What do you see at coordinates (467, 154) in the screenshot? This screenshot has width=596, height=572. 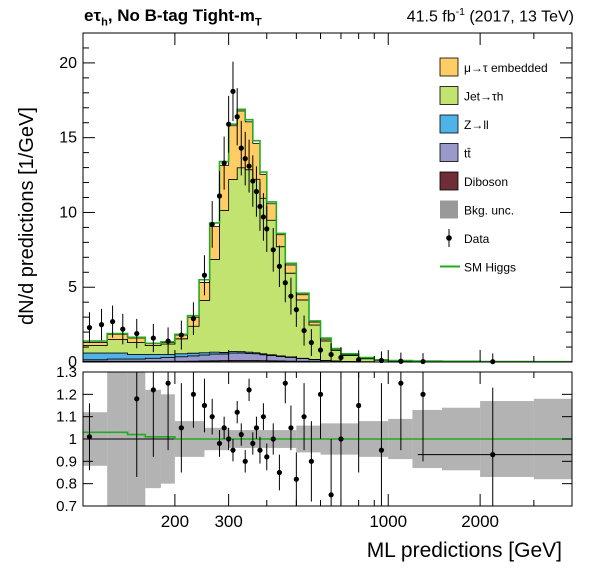 I see `legend-label: tt̄` at bounding box center [467, 154].